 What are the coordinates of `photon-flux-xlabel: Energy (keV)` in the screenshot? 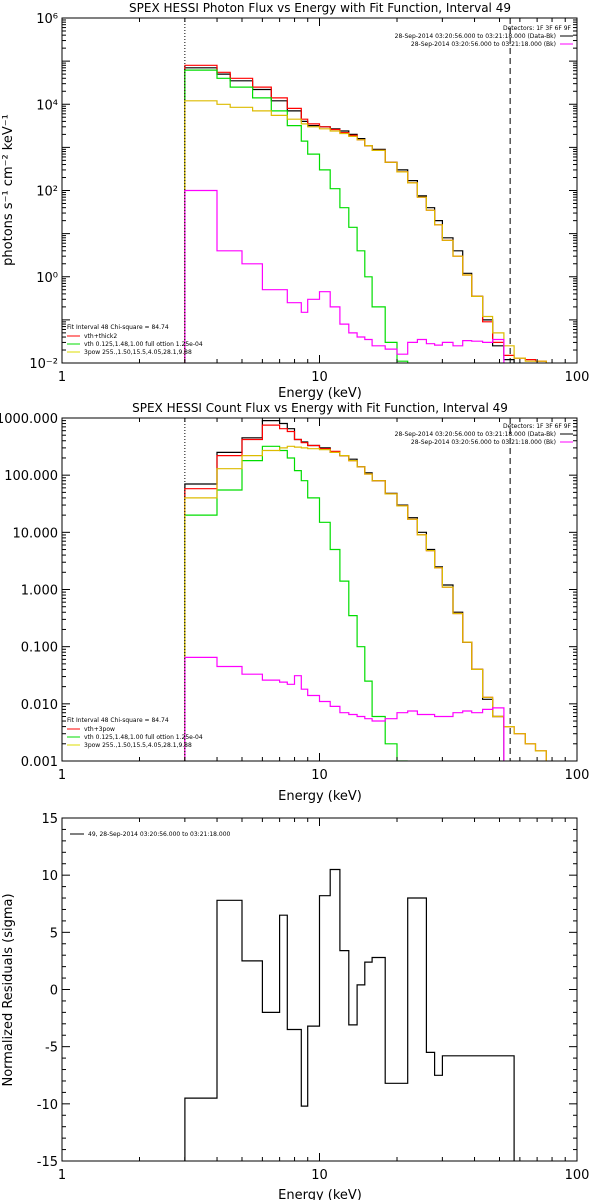 It's located at (320, 393).